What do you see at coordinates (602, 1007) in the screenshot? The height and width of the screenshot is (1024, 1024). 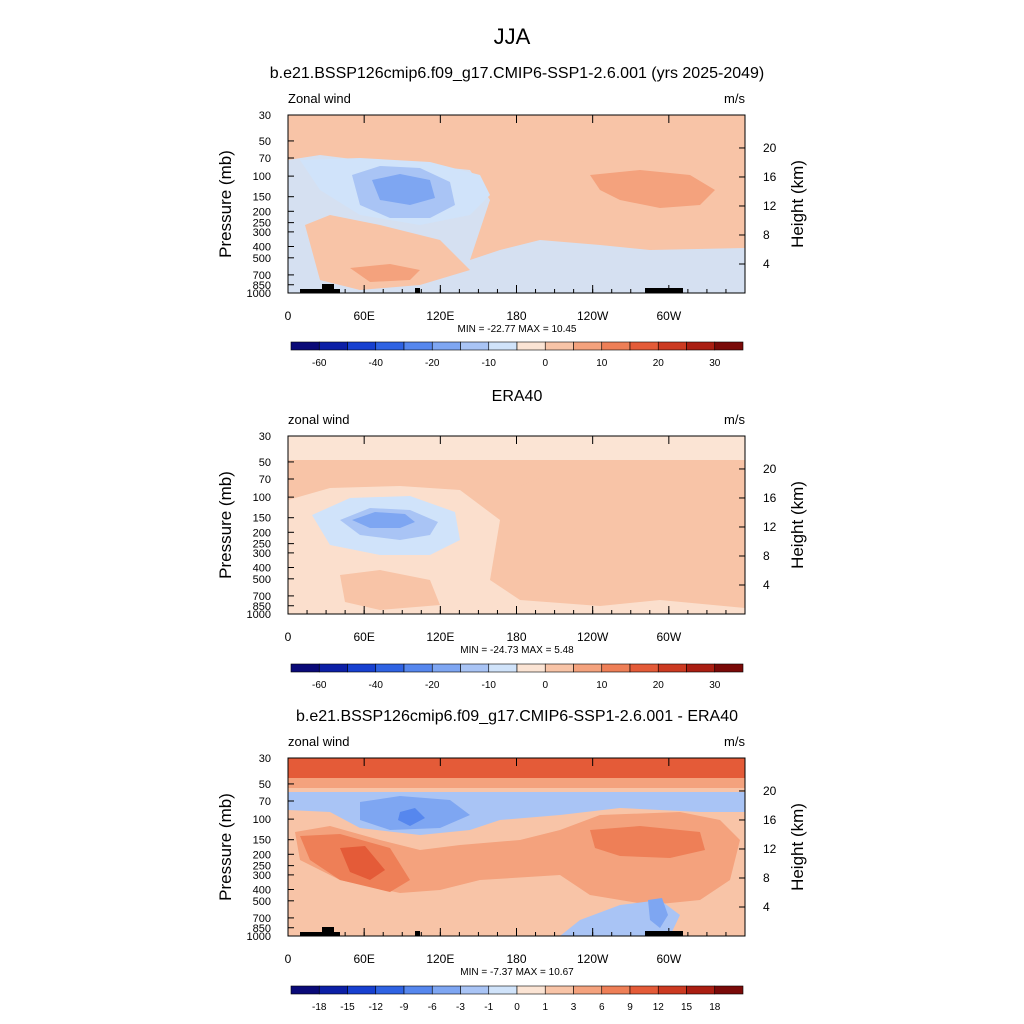 I see `colorbar-label: 6` at bounding box center [602, 1007].